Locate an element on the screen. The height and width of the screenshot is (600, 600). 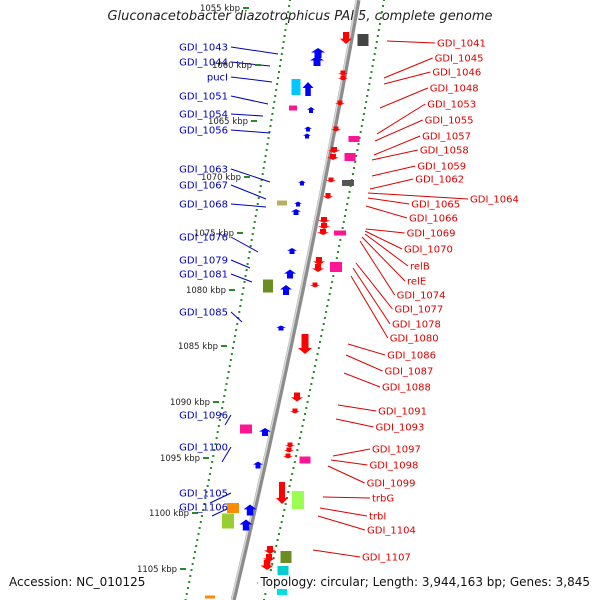
left-gene-label: GDI_1105 is located at coordinates (203, 494).